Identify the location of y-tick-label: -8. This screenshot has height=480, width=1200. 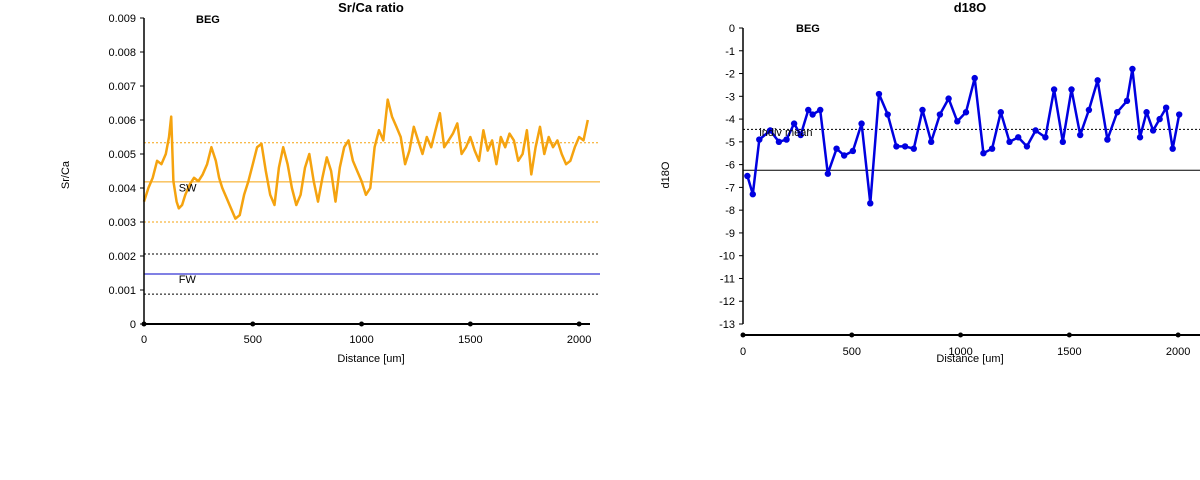
(730, 211).